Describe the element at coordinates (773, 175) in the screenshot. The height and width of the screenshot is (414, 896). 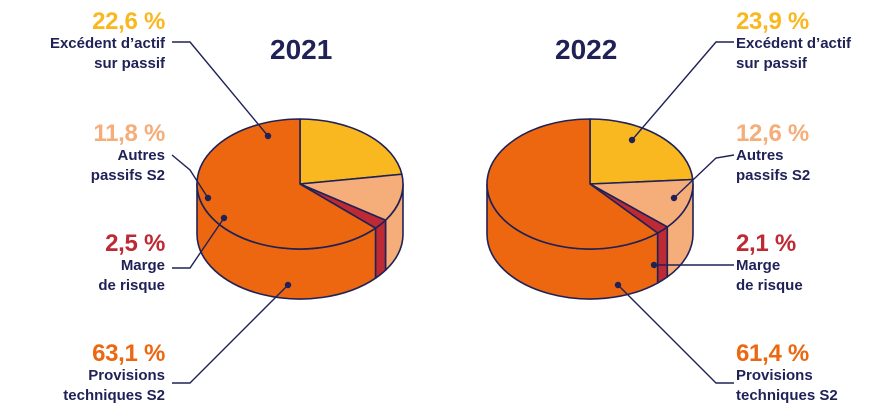
I see `name-label-2022-autres-2: passifs S2` at that location.